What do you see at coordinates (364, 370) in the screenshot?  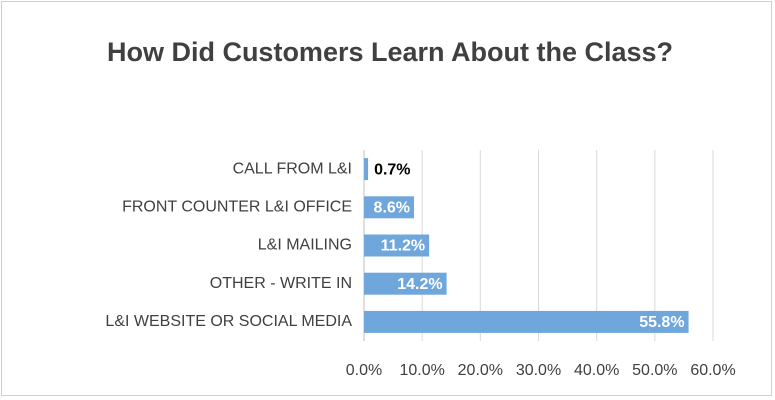 I see `x-tick-label: 0.0%` at bounding box center [364, 370].